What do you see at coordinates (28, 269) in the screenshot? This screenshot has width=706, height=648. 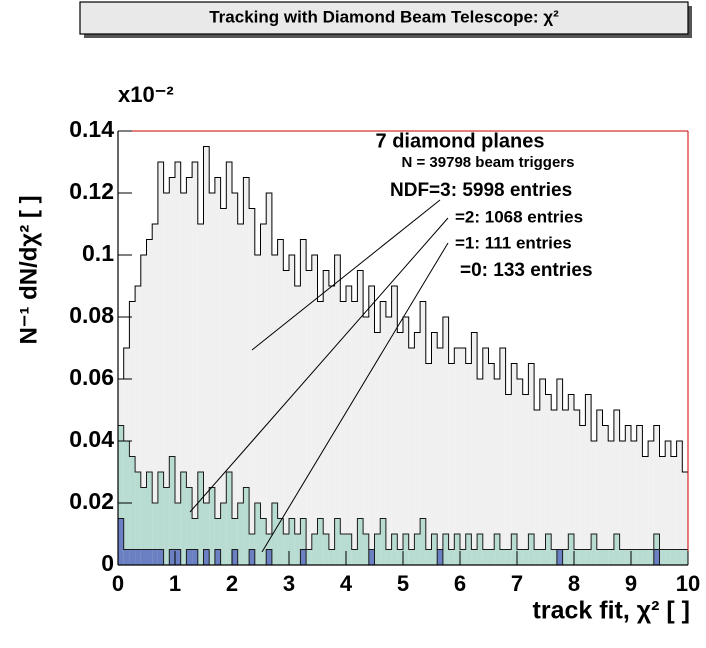 I see `y-axis-title: N⁻¹ dN/dχ² [ ]` at bounding box center [28, 269].